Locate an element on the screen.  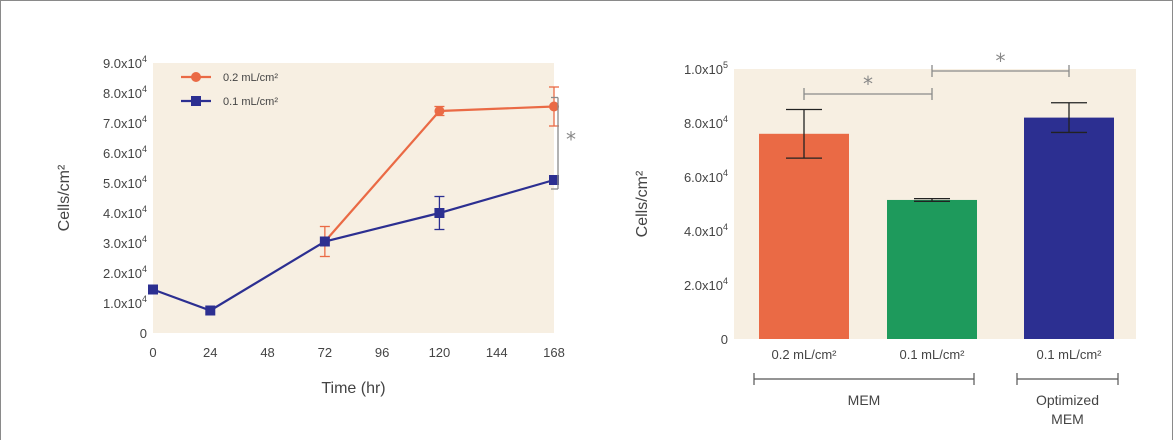
legend-label: 0.2 mL/cm² is located at coordinates (250, 78).